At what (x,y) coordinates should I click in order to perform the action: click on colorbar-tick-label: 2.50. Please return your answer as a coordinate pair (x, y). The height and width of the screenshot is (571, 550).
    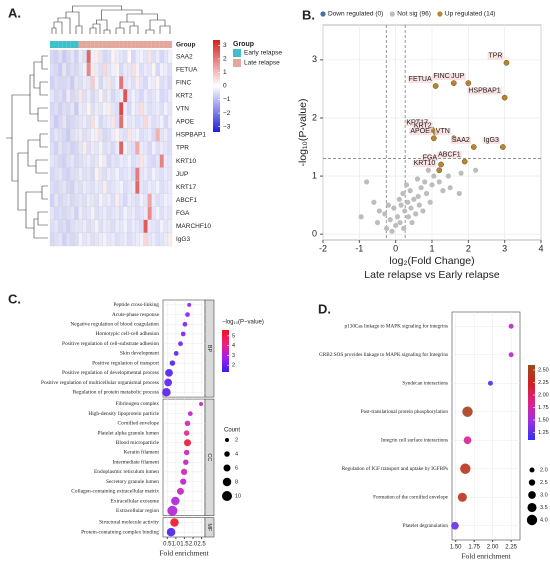
    Looking at the image, I should click on (543, 370).